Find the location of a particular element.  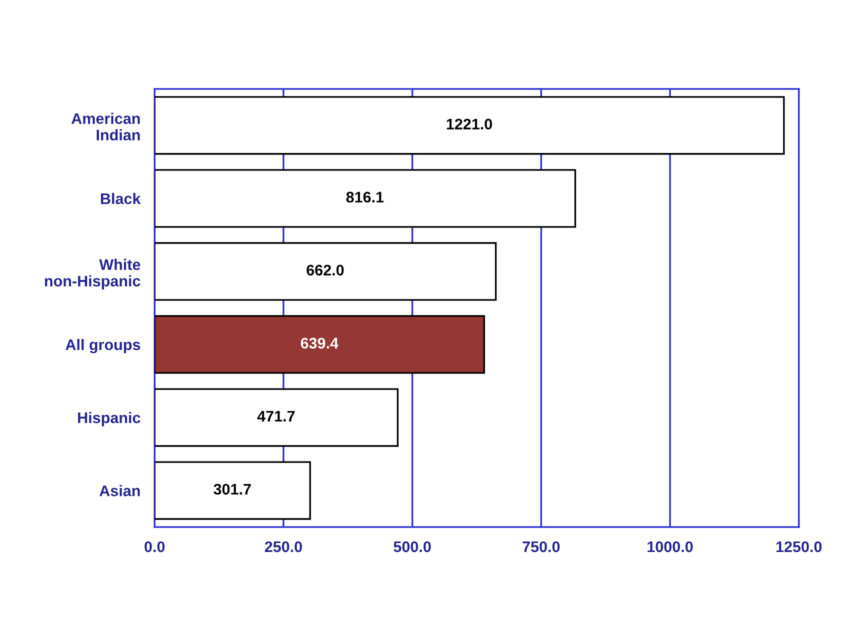

y-tick-label: American Indian is located at coordinates (105, 126).